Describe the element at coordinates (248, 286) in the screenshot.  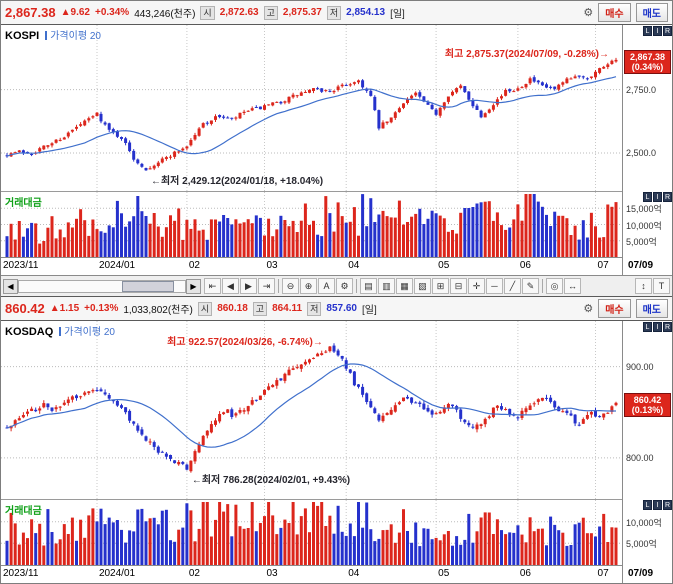
I see `step-forward-icon: ▶` at that location.